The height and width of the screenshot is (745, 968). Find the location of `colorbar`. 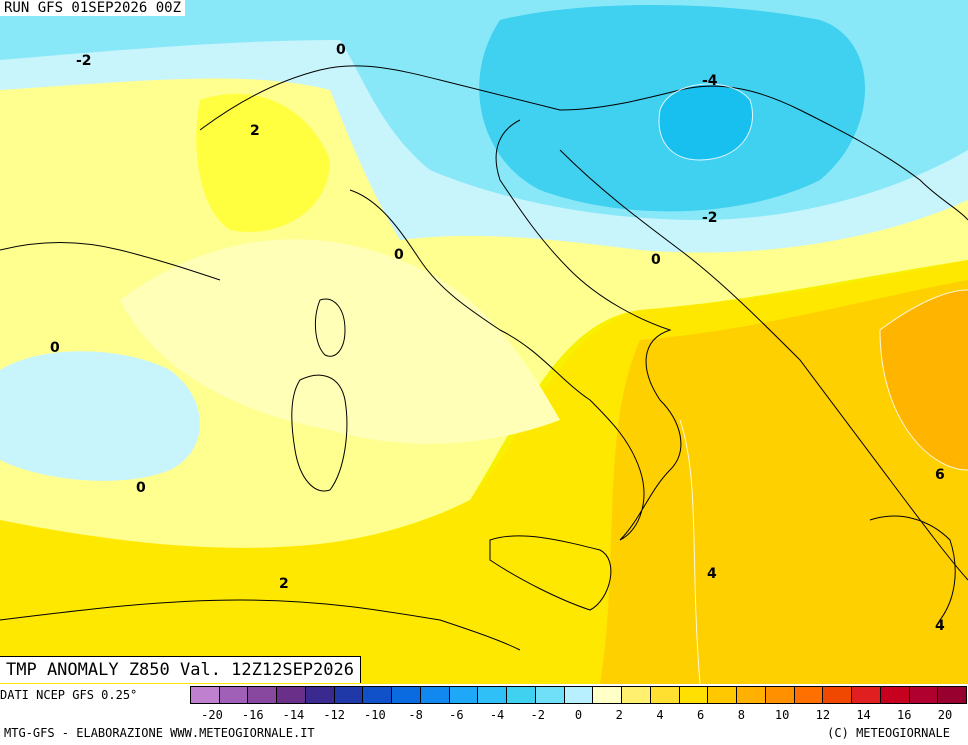

colorbar is located at coordinates (578, 696).